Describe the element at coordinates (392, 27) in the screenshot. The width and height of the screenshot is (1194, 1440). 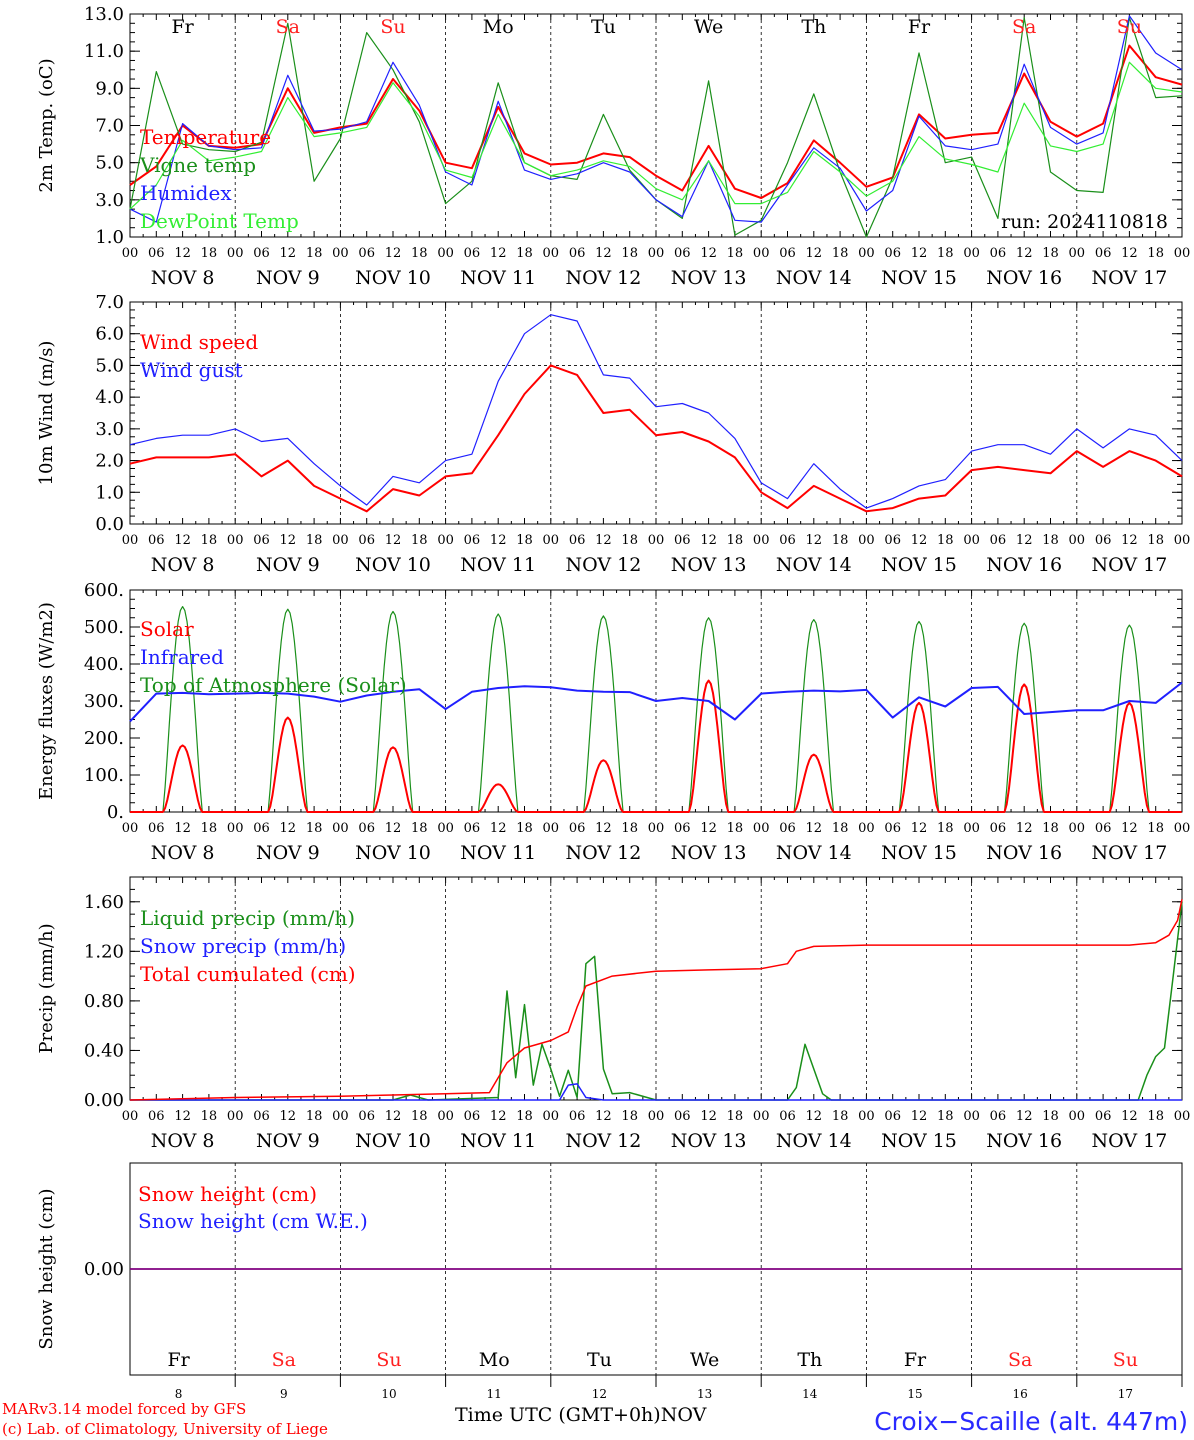
I see `weekday-label: Su` at that location.